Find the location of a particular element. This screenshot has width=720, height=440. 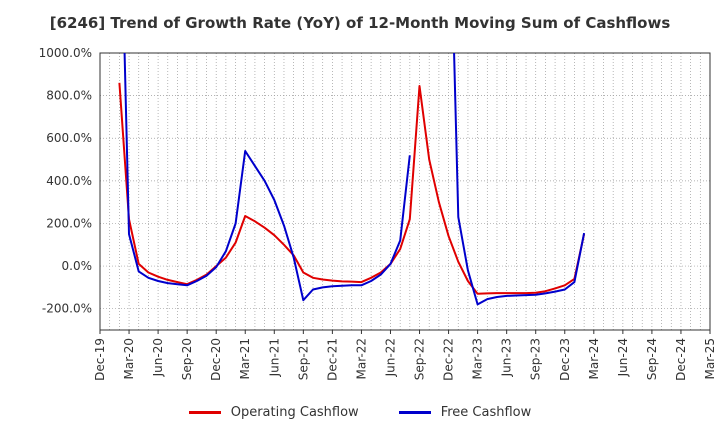

x-tick-label: Dec-19 is located at coordinates (100, 359).